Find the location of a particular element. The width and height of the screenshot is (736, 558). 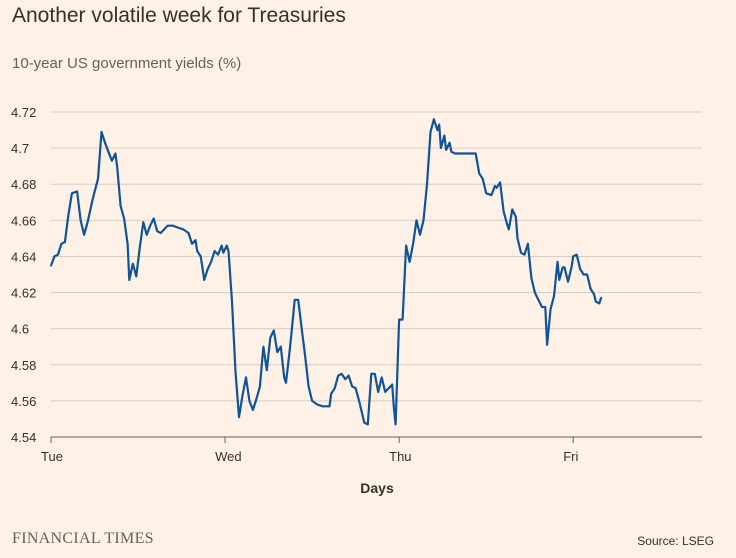

x-axis-label: Days is located at coordinates (377, 488).